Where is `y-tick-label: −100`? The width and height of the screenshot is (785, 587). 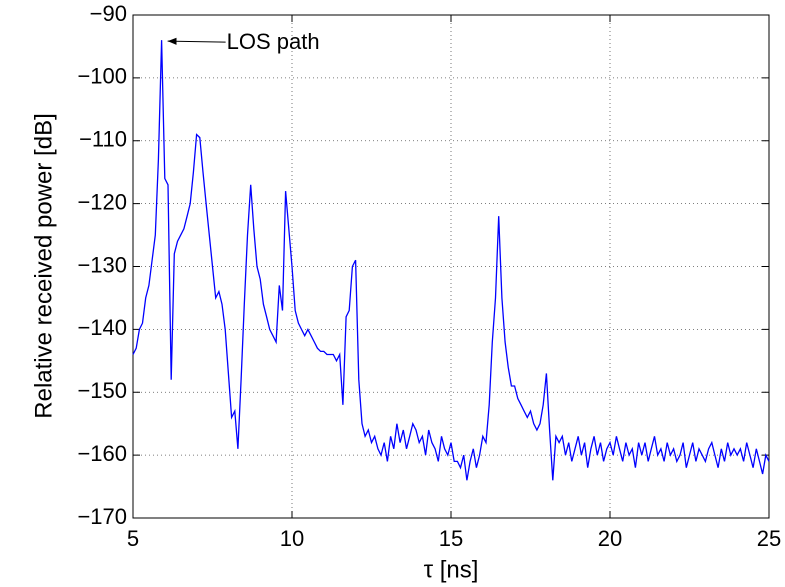
y-tick-label: −100 is located at coordinates (102, 76).